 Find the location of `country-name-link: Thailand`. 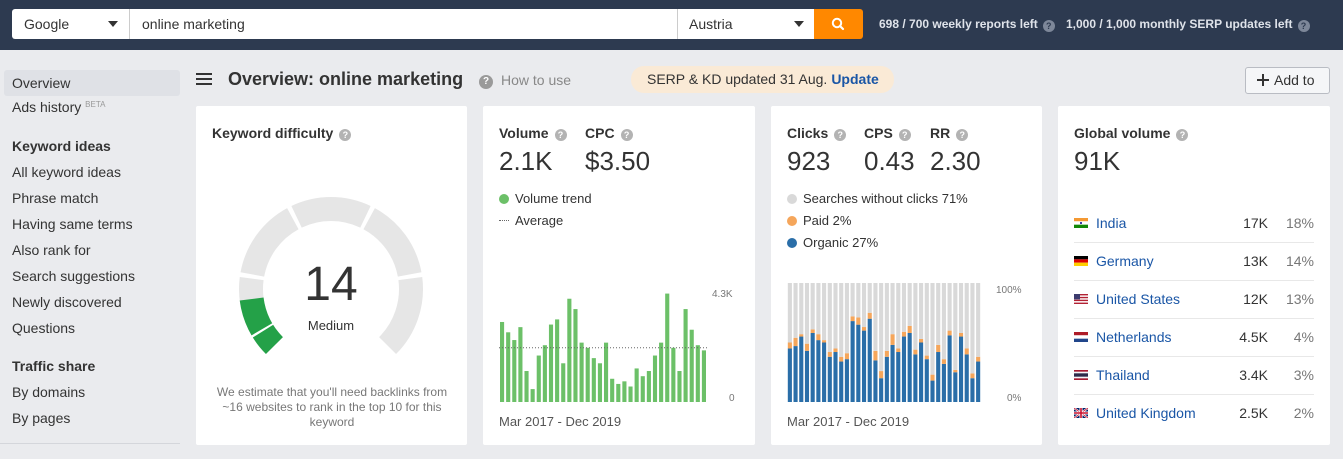

country-name-link: Thailand is located at coordinates (1123, 375).